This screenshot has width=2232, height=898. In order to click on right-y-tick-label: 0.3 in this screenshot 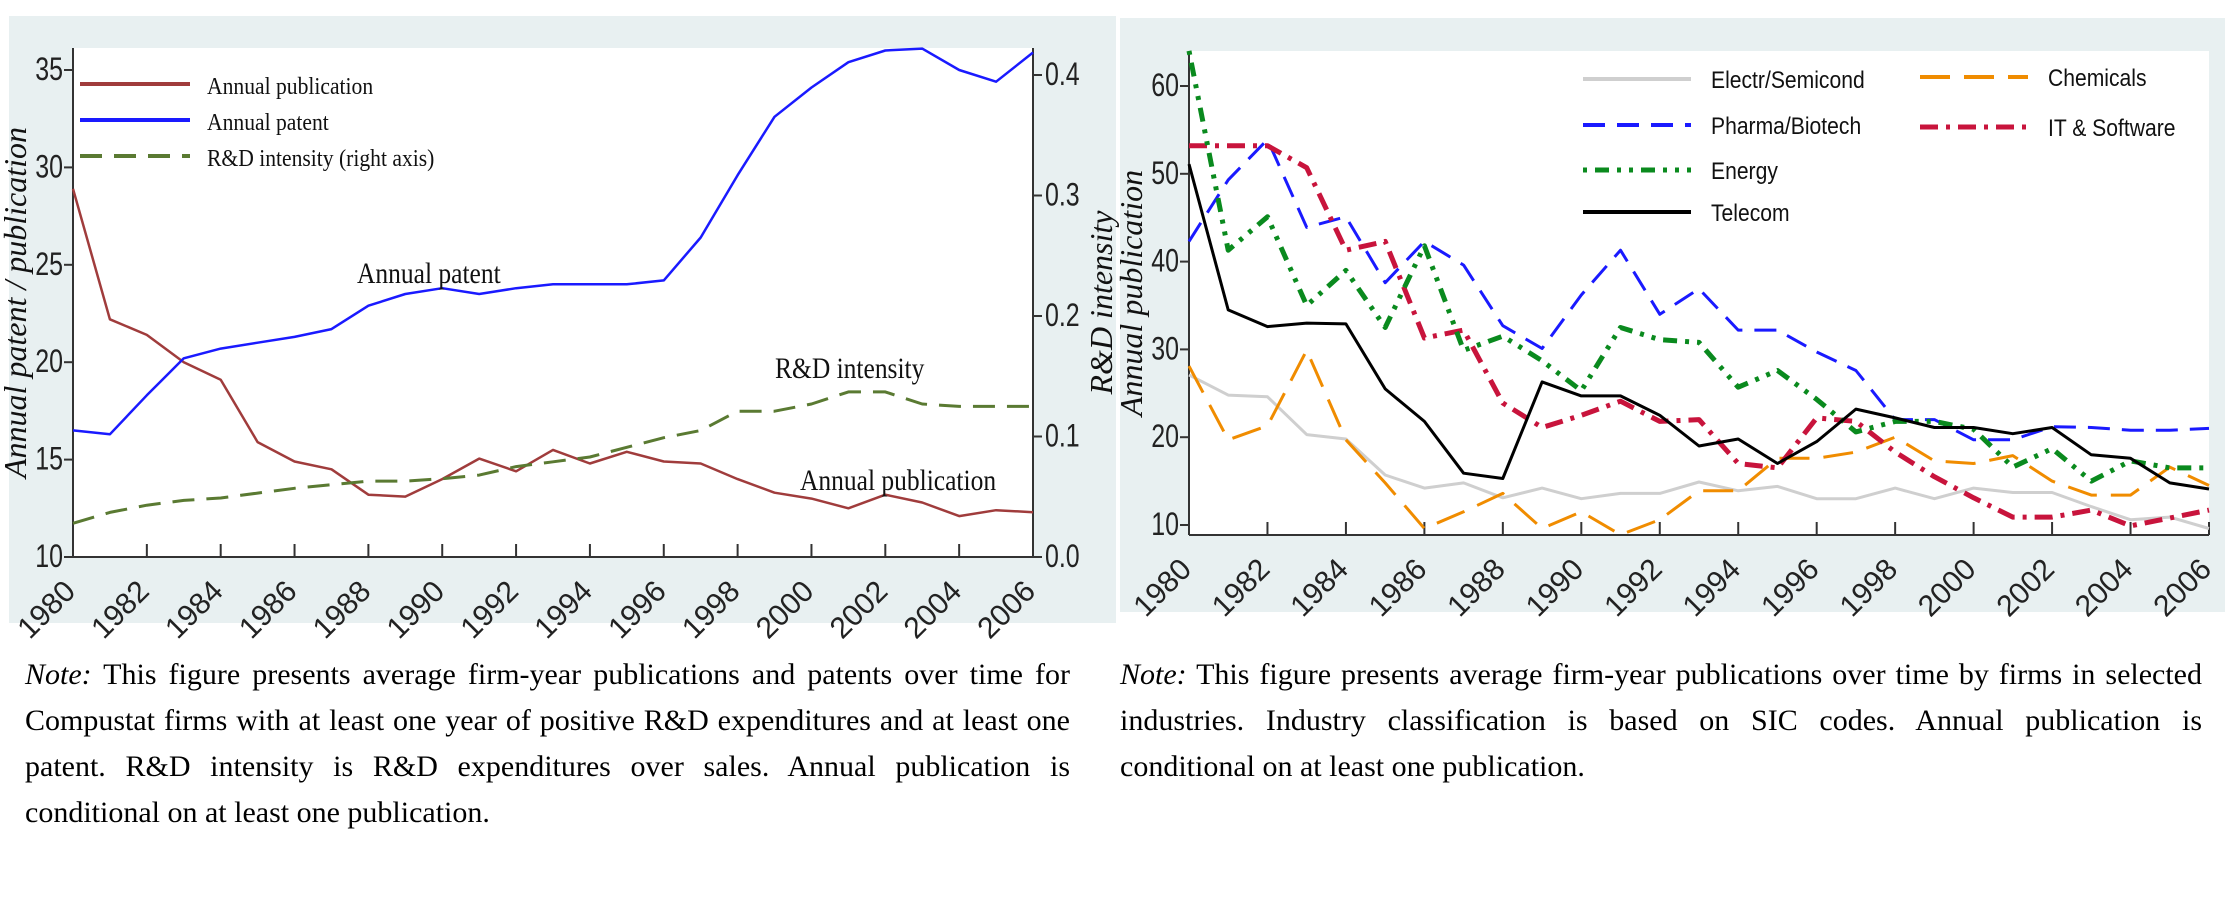, I will do `click(1062, 196)`.